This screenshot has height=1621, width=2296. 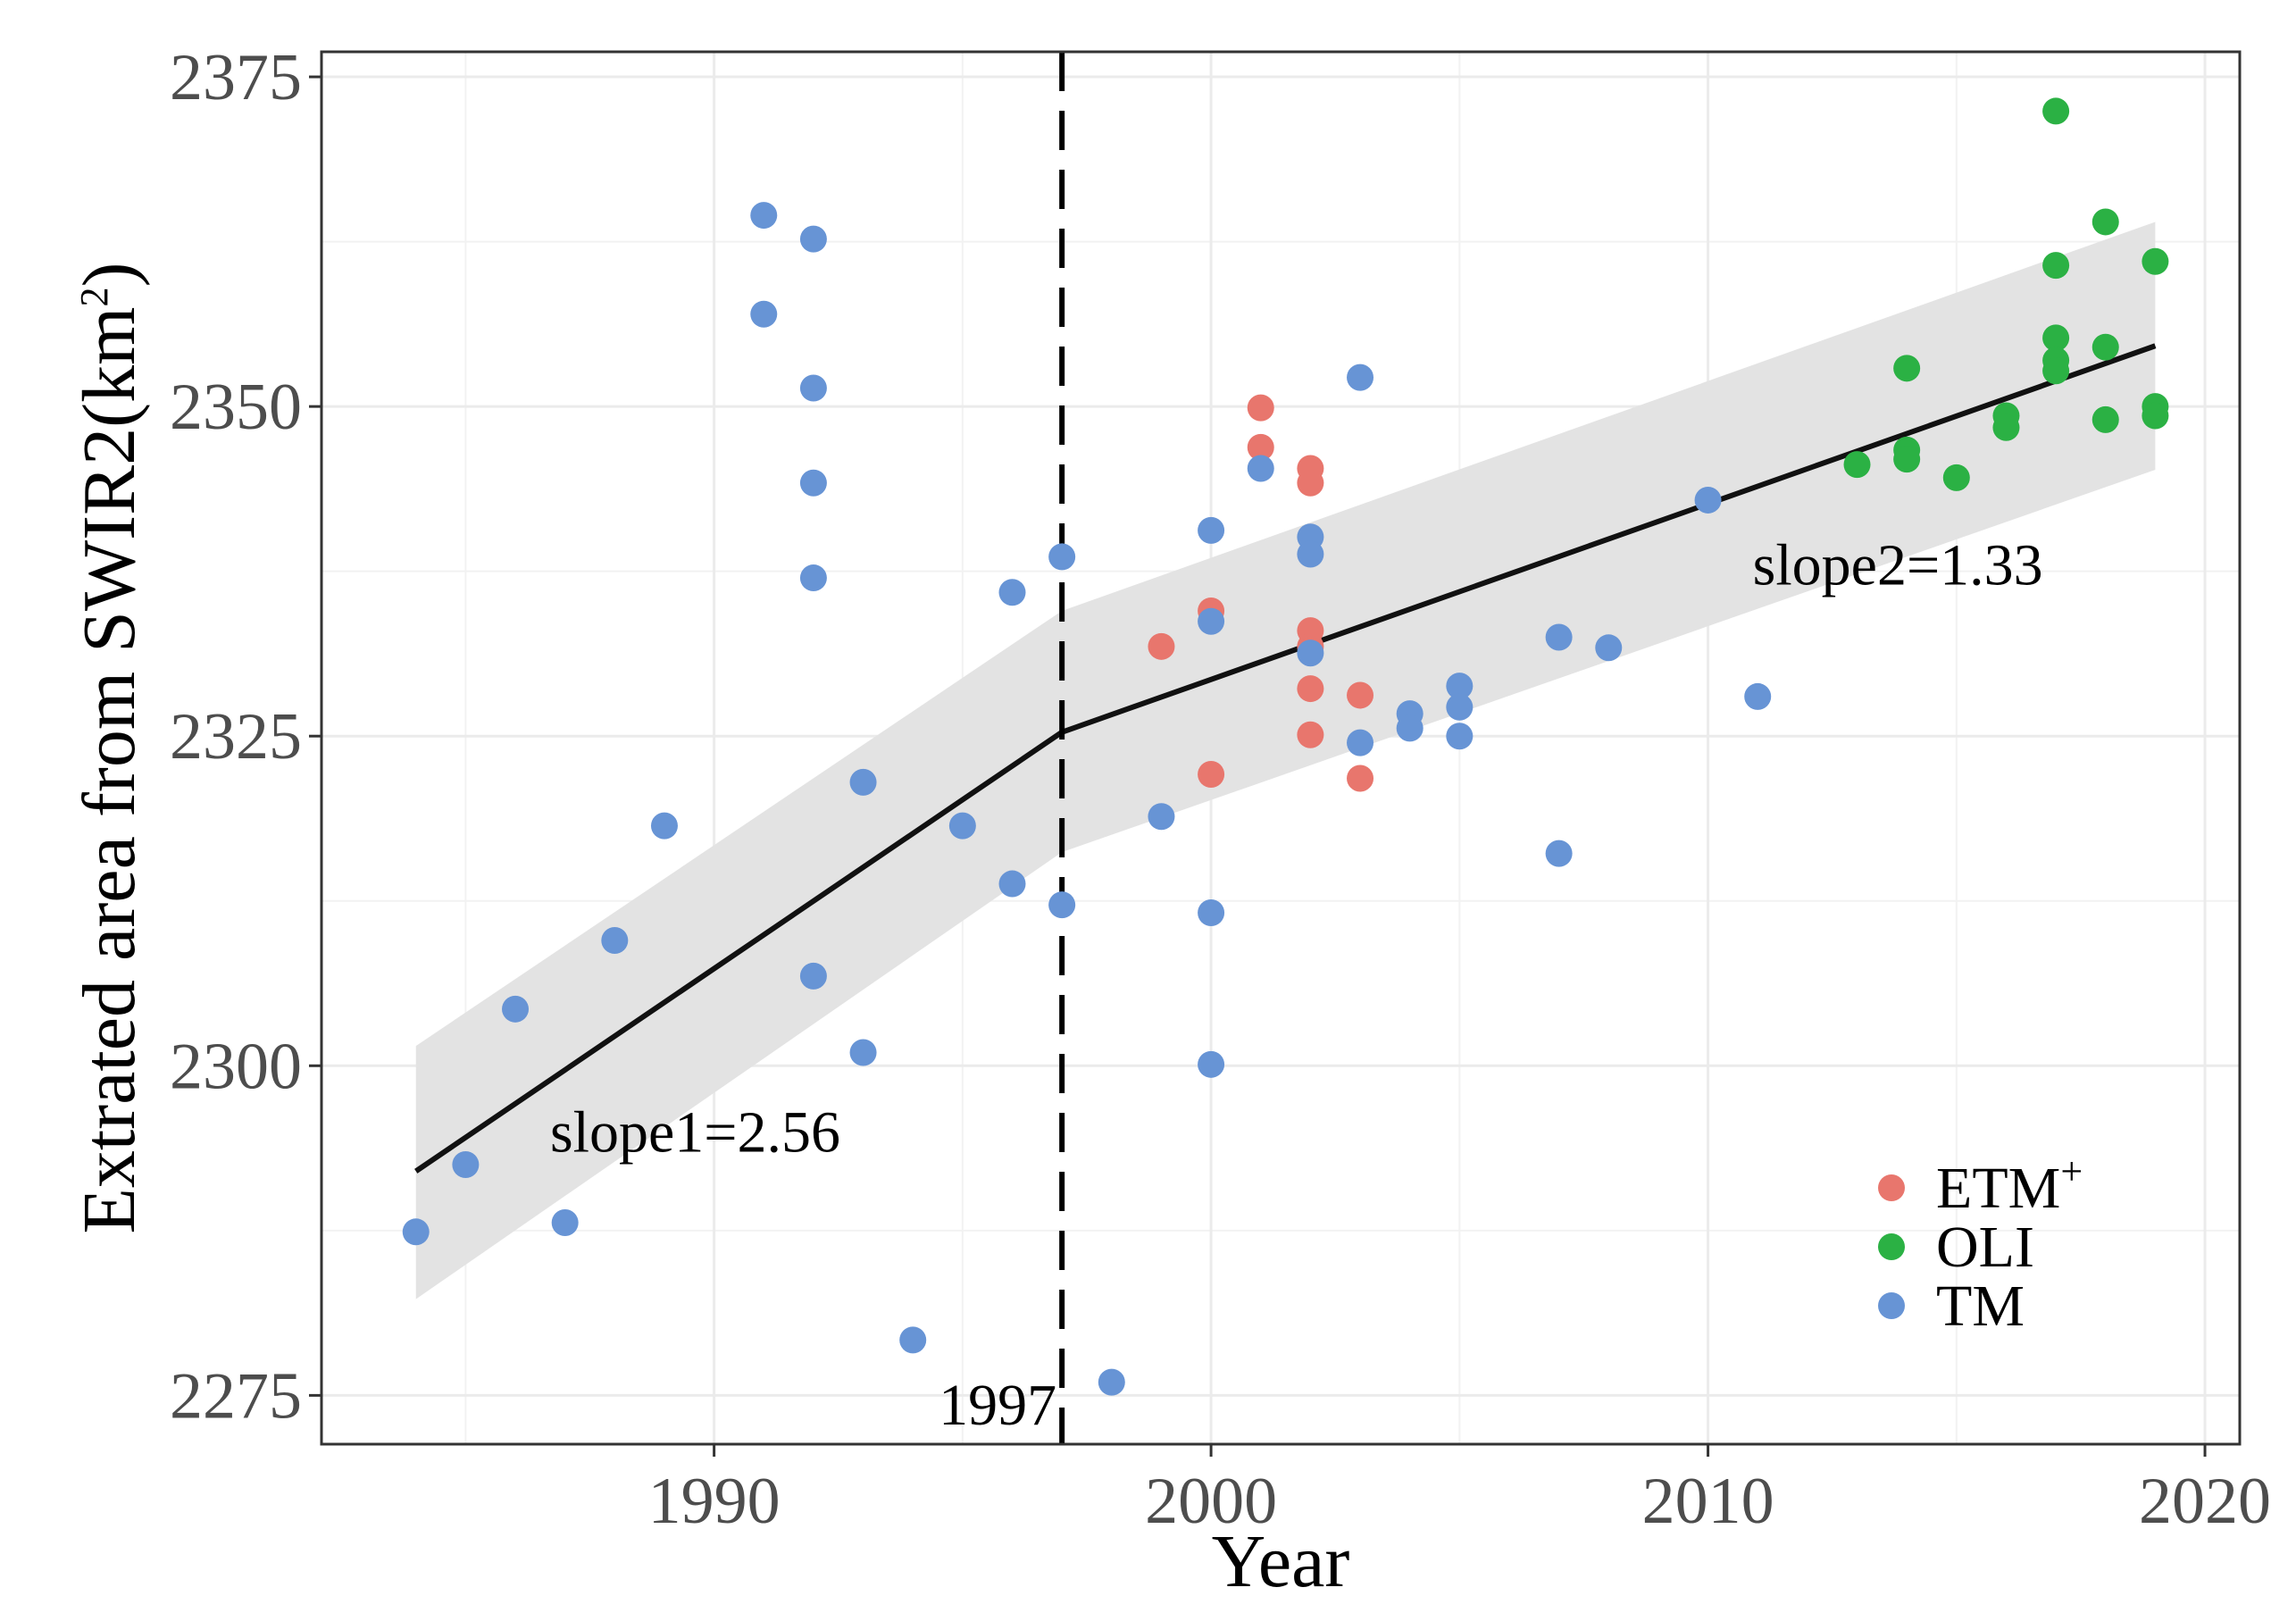 What do you see at coordinates (2071, 1171) in the screenshot?
I see `legend-label-etm-sup: +` at bounding box center [2071, 1171].